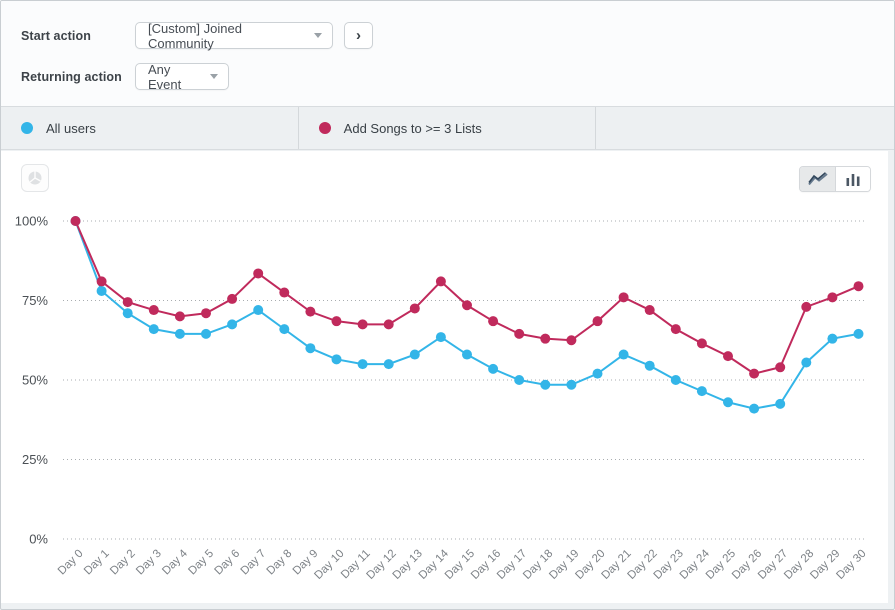 This screenshot has width=895, height=610. What do you see at coordinates (123, 563) in the screenshot?
I see `svg-text: Day 2` at bounding box center [123, 563].